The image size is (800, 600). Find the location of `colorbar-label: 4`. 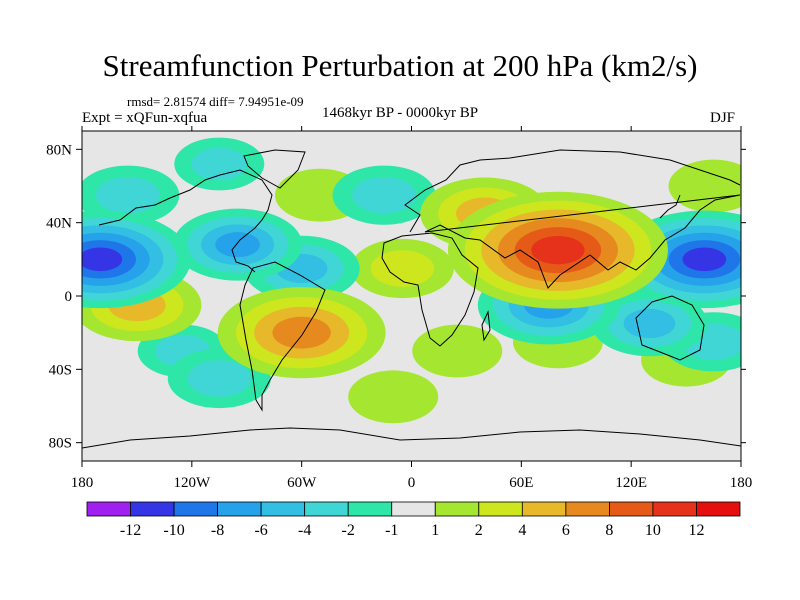

colorbar-label: 4 is located at coordinates (522, 530).